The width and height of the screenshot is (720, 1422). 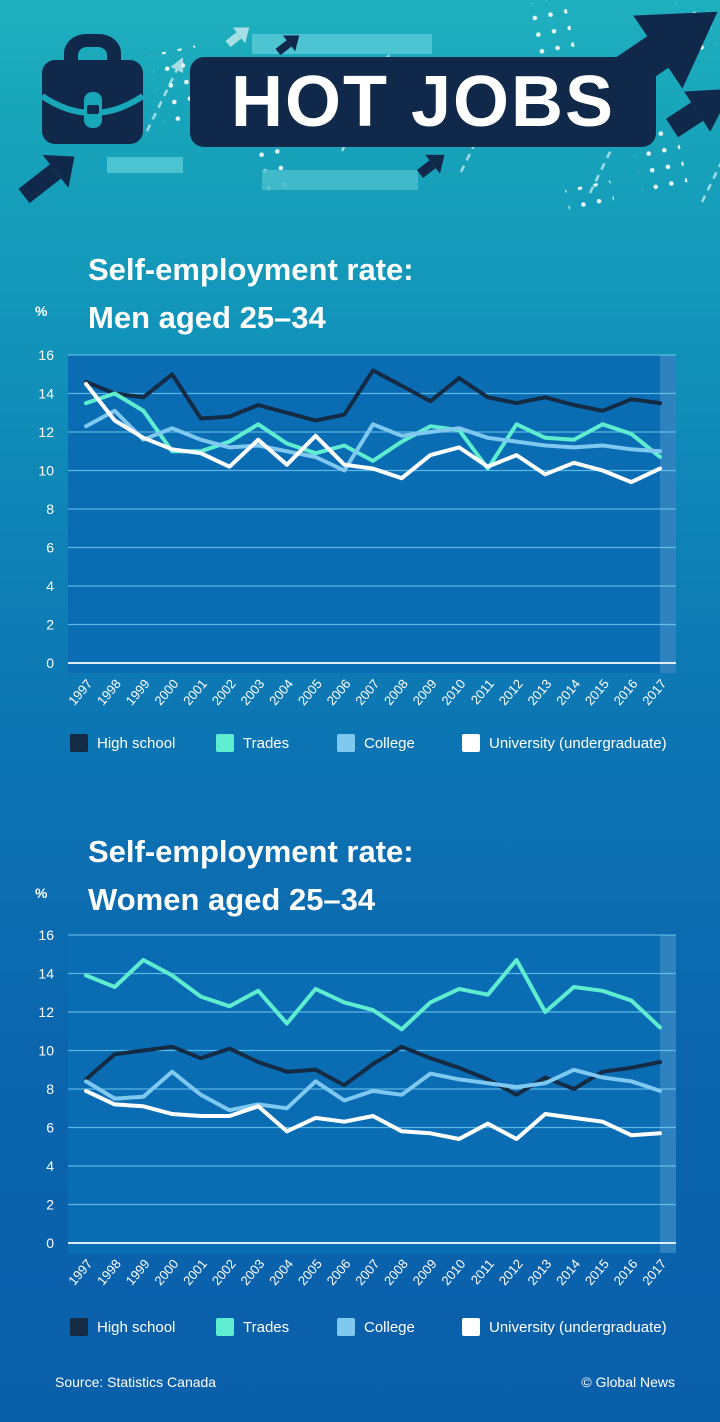 What do you see at coordinates (628, 1382) in the screenshot?
I see `publisher-credit: © Global News` at bounding box center [628, 1382].